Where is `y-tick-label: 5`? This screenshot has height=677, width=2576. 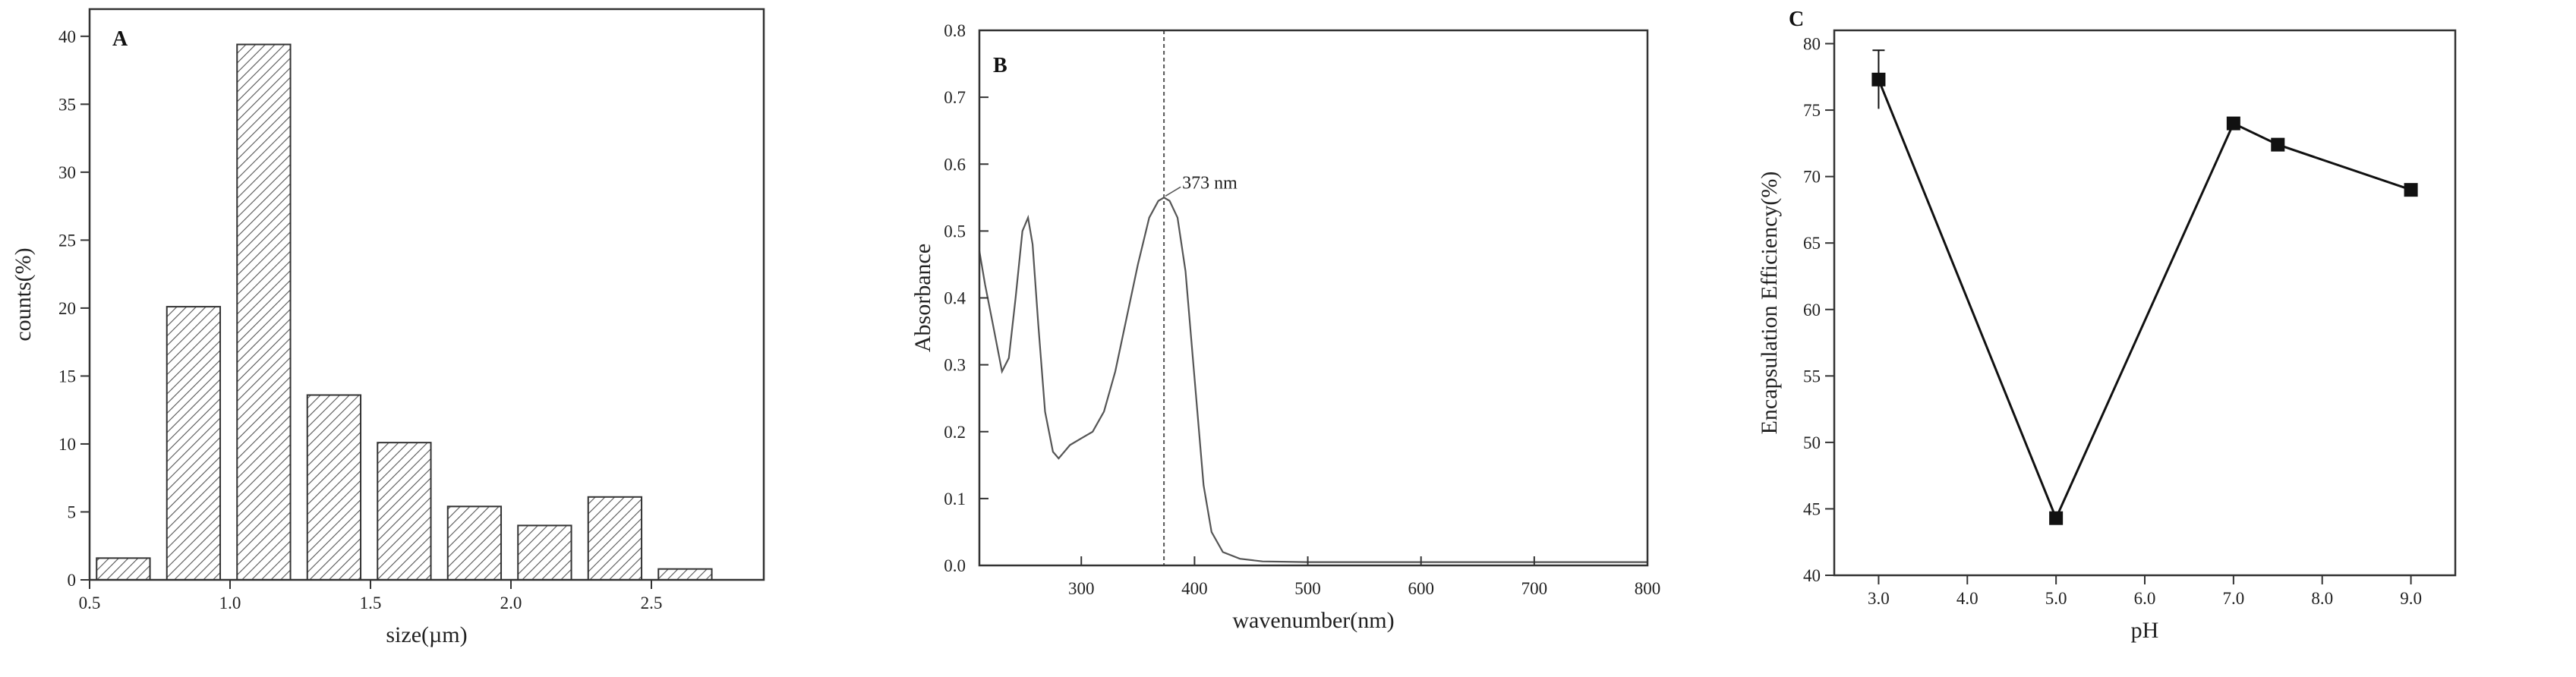
y-tick-label: 5 is located at coordinates (72, 512).